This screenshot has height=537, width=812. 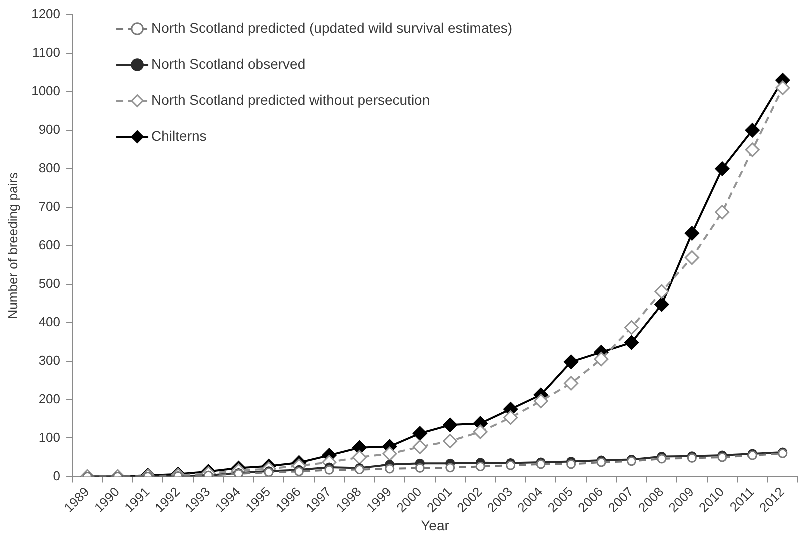 I want to click on x-axis-title: Year, so click(x=435, y=525).